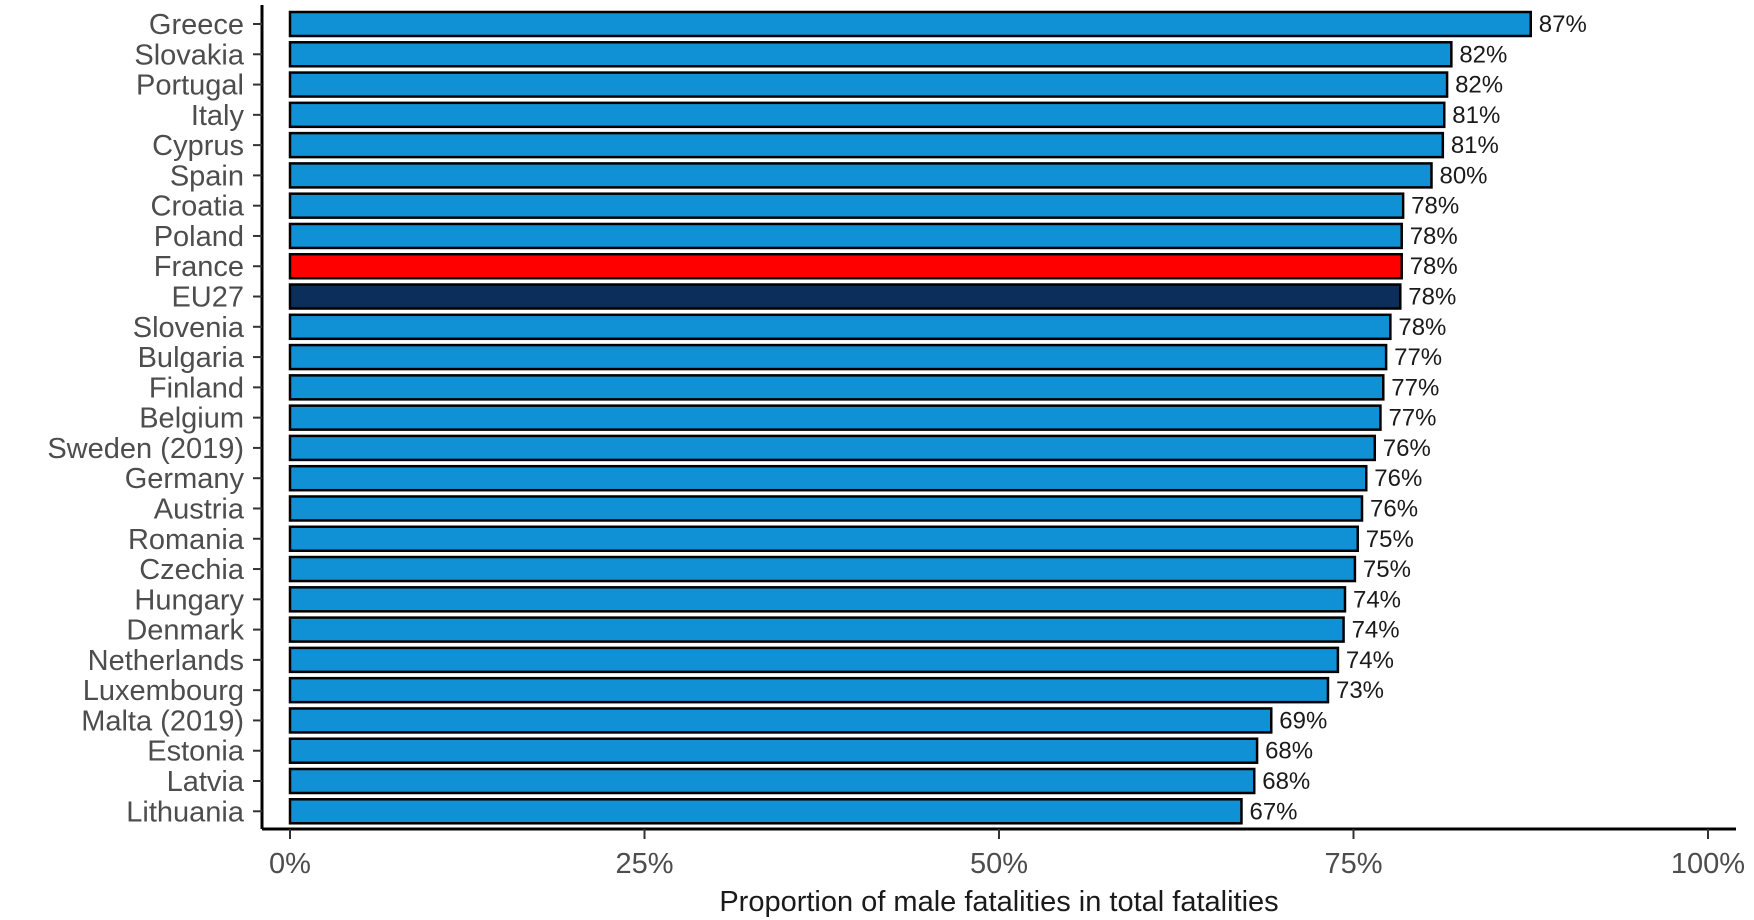 The width and height of the screenshot is (1754, 920). I want to click on category-label-romania: Romania, so click(186, 540).